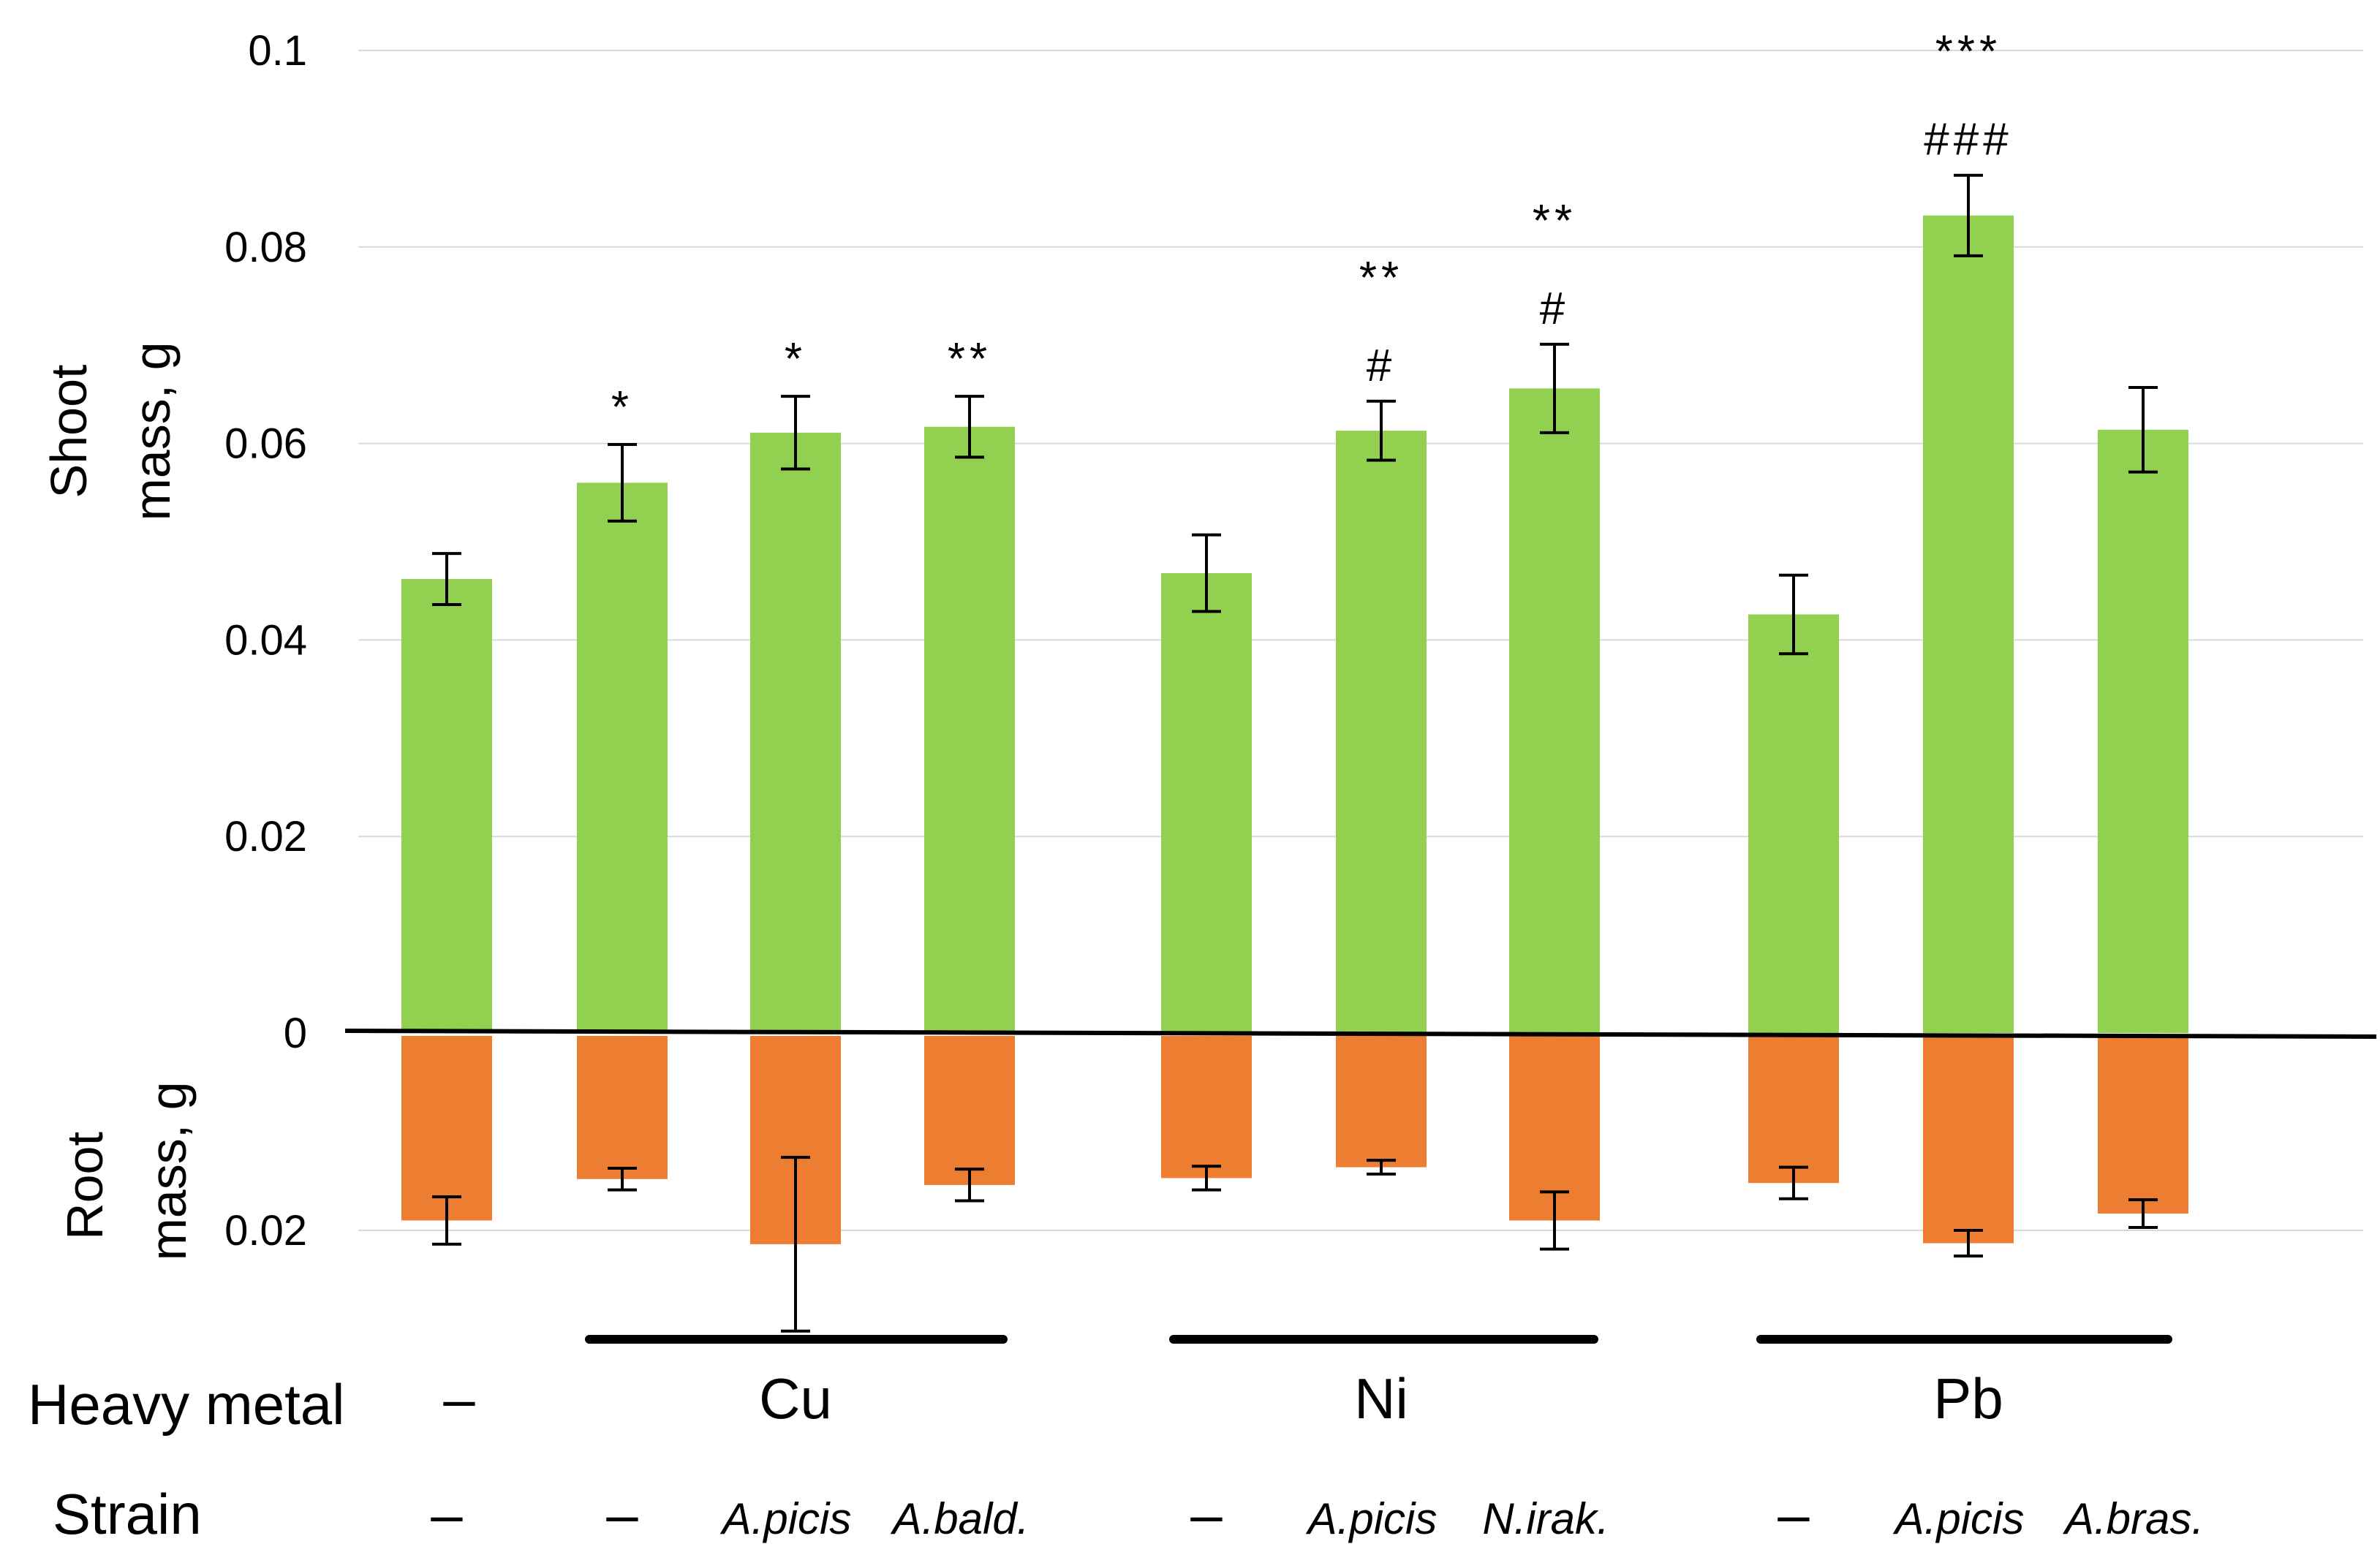 The width and height of the screenshot is (2380, 1563). What do you see at coordinates (1968, 1399) in the screenshot?
I see `heavy-metal-label: Pb` at bounding box center [1968, 1399].